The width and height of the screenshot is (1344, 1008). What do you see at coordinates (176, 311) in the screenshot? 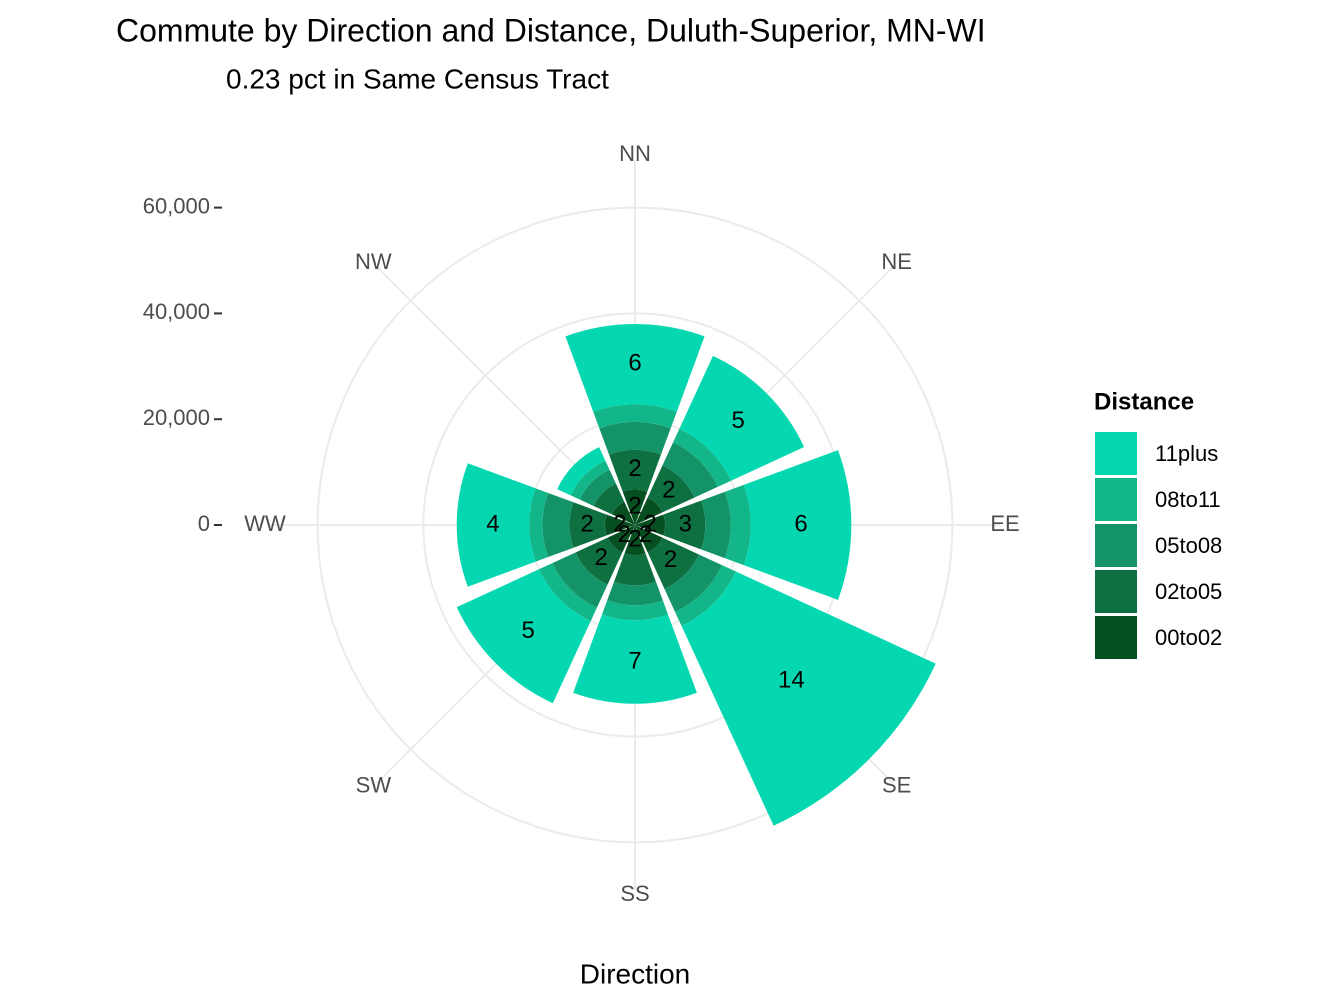
I see `y-tick-label: 40,000` at bounding box center [176, 311].